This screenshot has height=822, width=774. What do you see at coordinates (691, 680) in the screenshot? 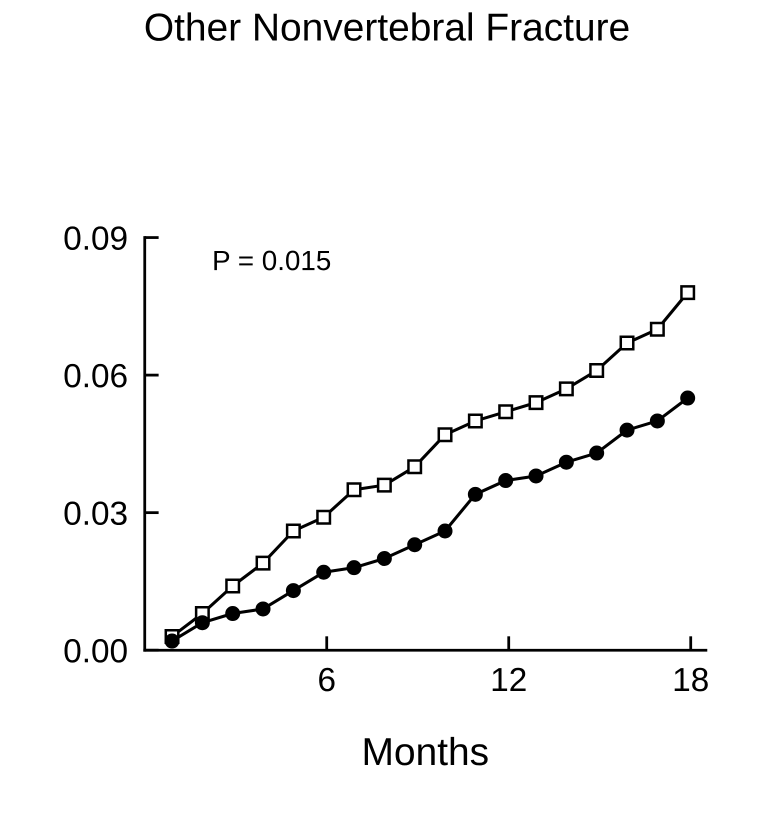
I see `x-tick-label: 18` at bounding box center [691, 680].